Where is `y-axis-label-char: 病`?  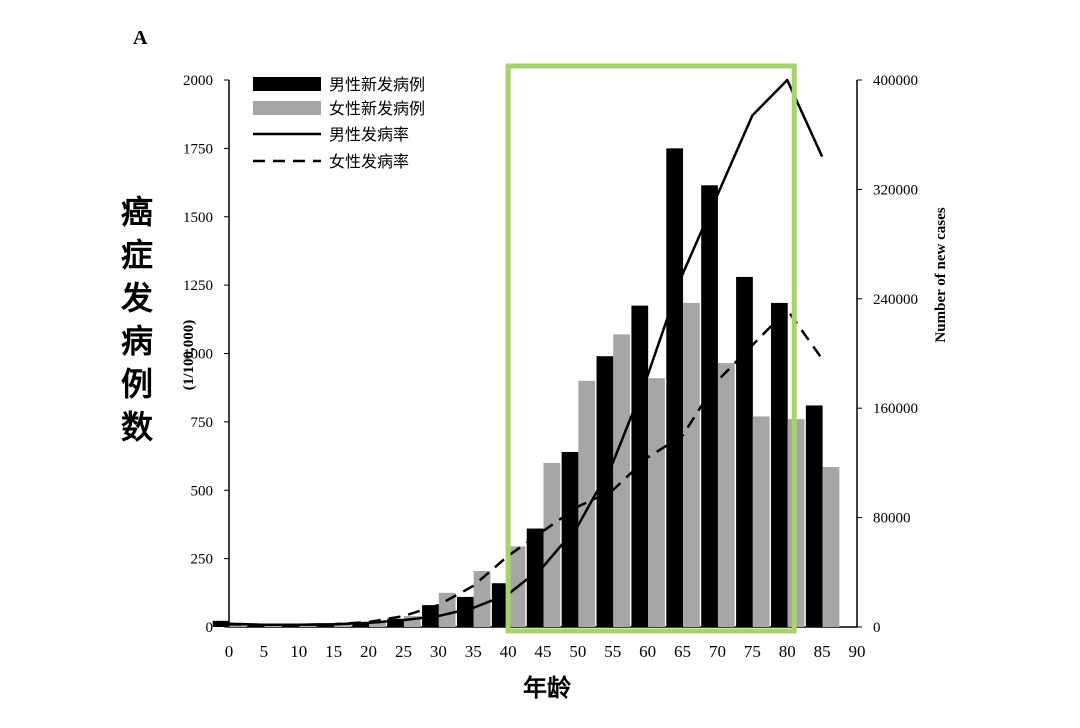
y-axis-label-char: 病 is located at coordinates (137, 341).